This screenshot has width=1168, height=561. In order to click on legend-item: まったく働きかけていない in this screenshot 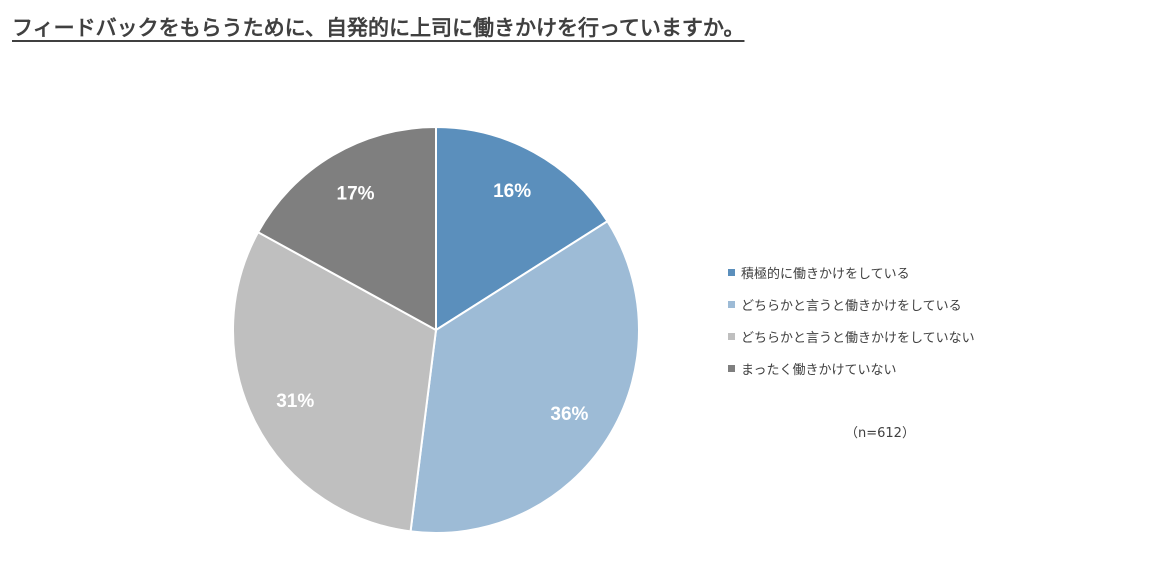, I will do `click(851, 368)`.